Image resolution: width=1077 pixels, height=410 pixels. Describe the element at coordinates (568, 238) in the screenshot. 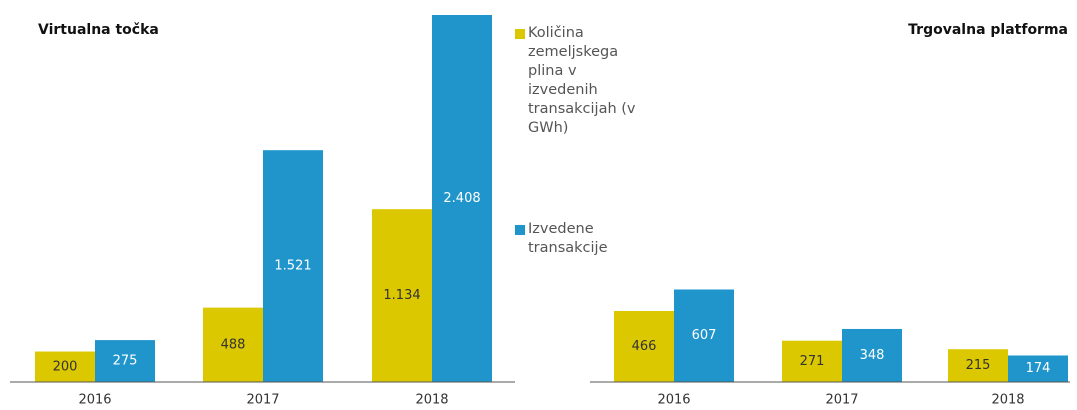

I see `legend-label: Izvedene transakcije` at that location.